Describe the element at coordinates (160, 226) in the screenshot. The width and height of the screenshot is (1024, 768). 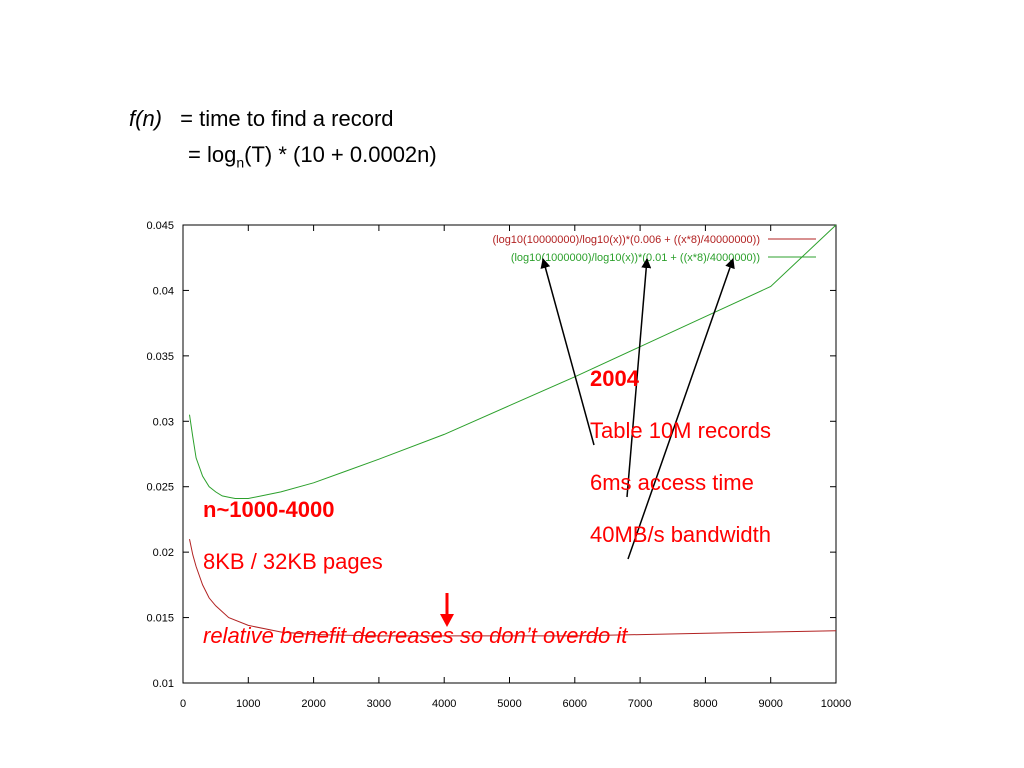
I see `y-tick-label: 0.045` at that location.